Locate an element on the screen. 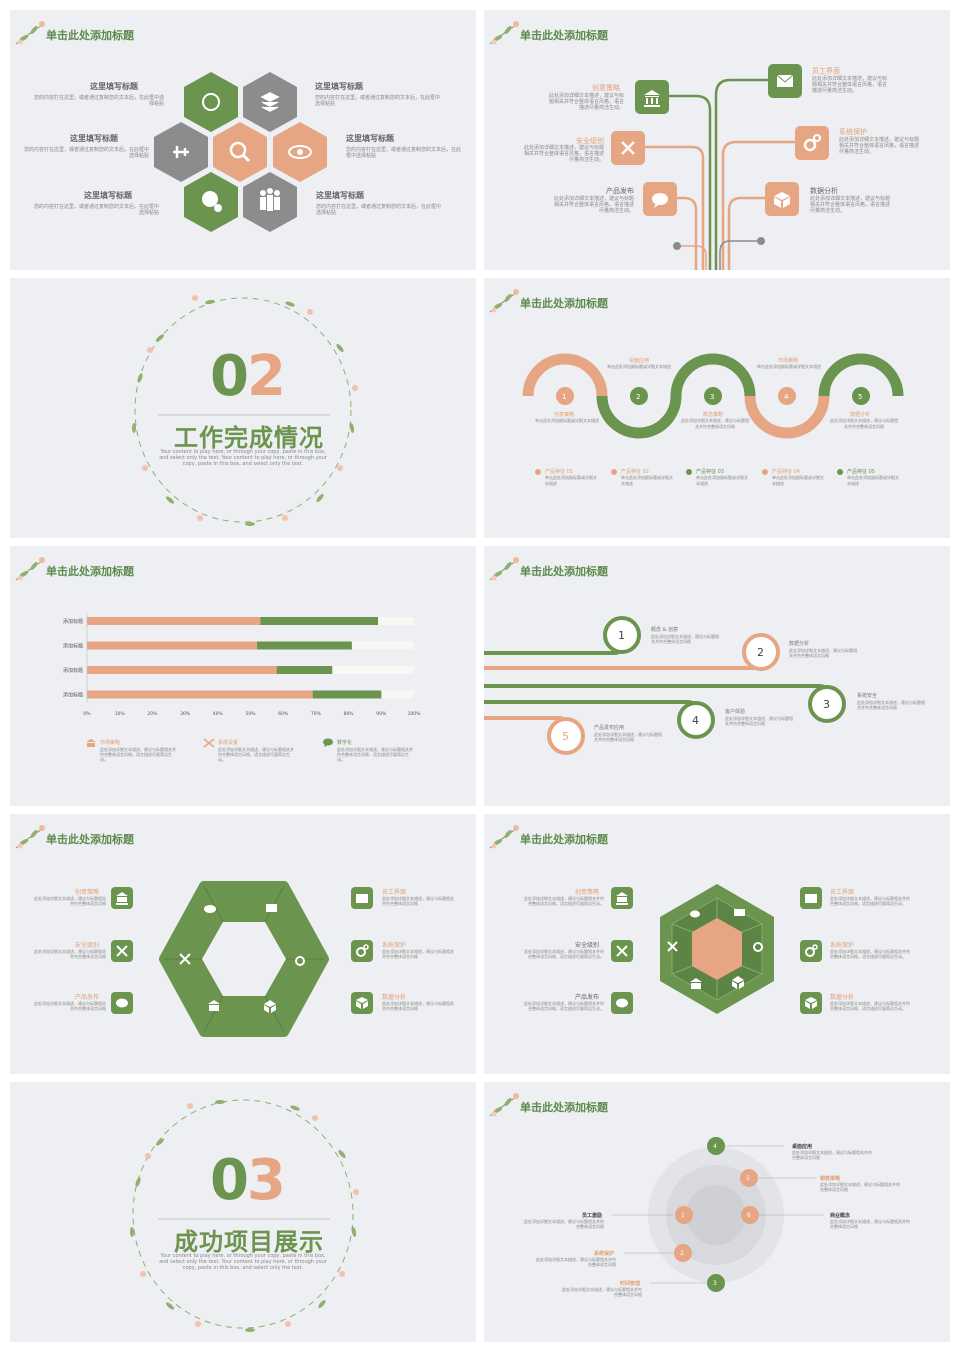 The width and height of the screenshot is (960, 1352). feature-label: 产品特征 03 is located at coordinates (710, 472).